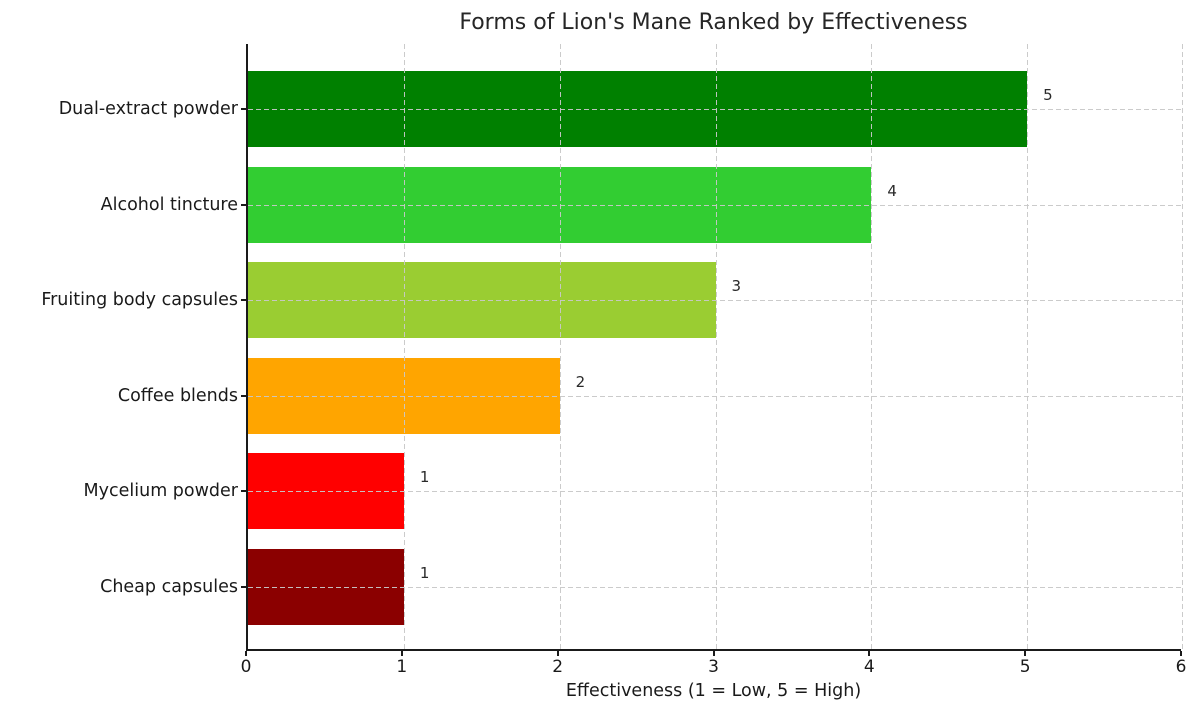  What do you see at coordinates (139, 300) in the screenshot?
I see `y-tick-label: Fruiting body capsules` at bounding box center [139, 300].